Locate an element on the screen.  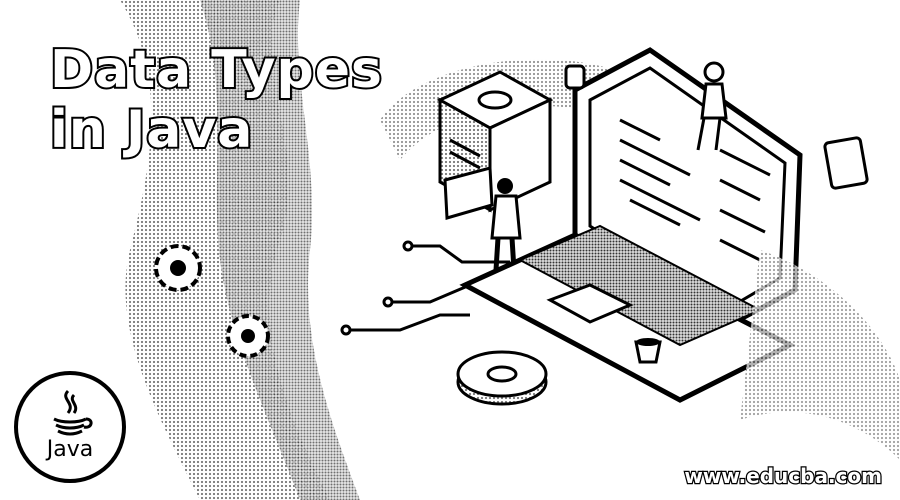
title-line-2: in Java is located at coordinates (151, 130).